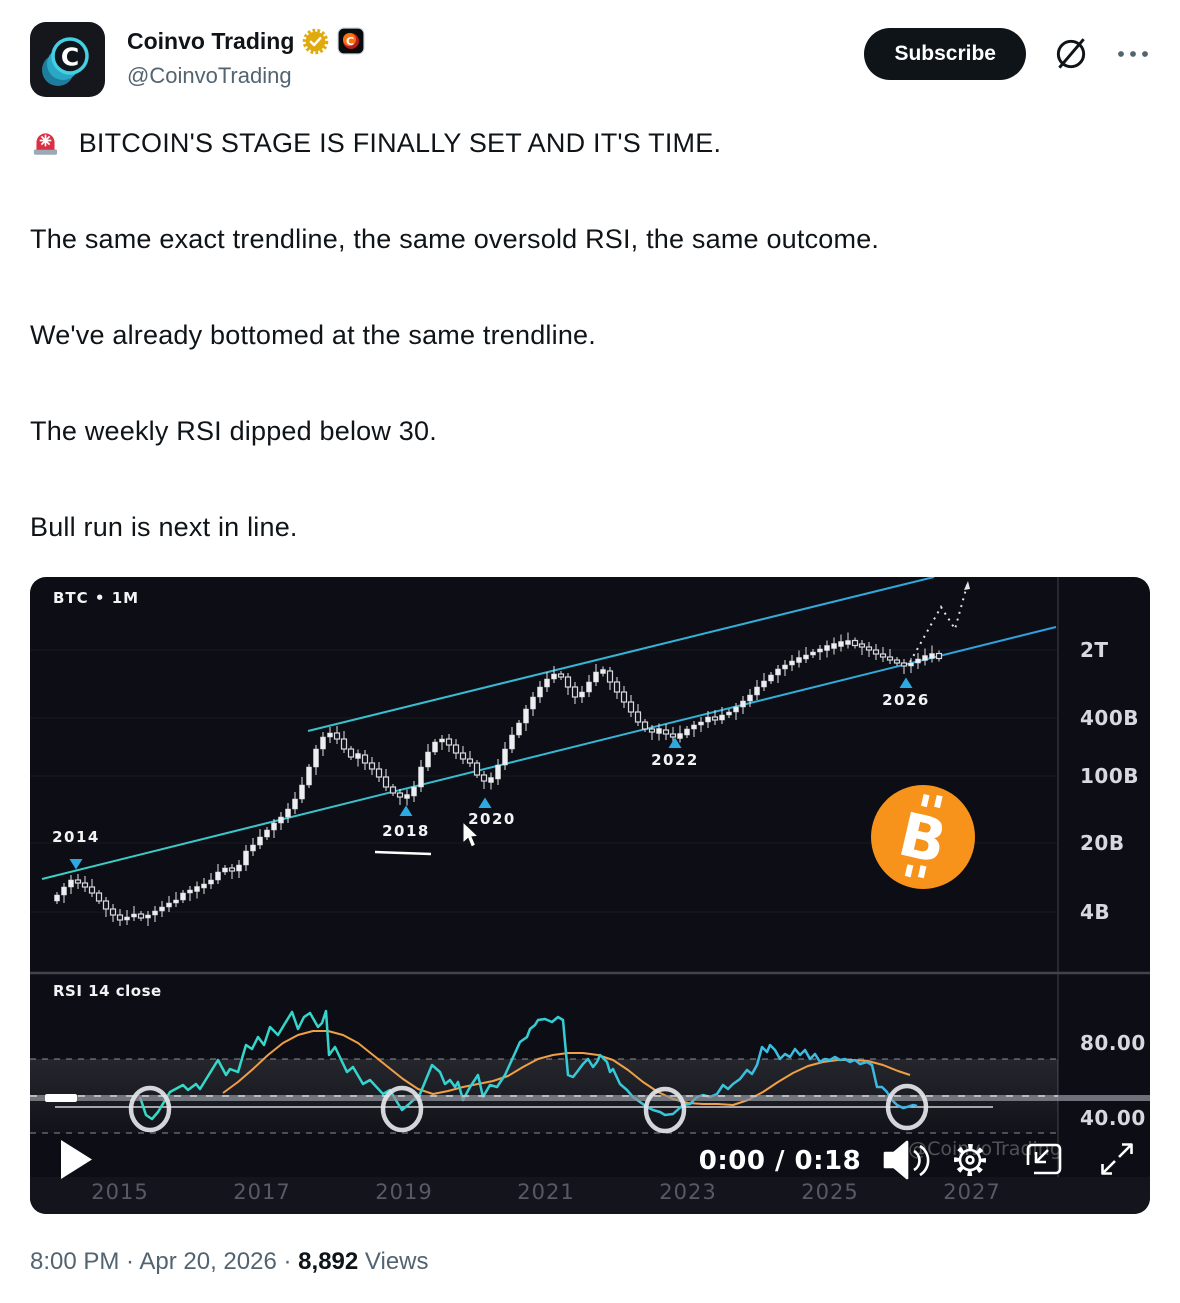 This screenshot has height=1303, width=1180. I want to click on volume-icon, so click(906, 1160).